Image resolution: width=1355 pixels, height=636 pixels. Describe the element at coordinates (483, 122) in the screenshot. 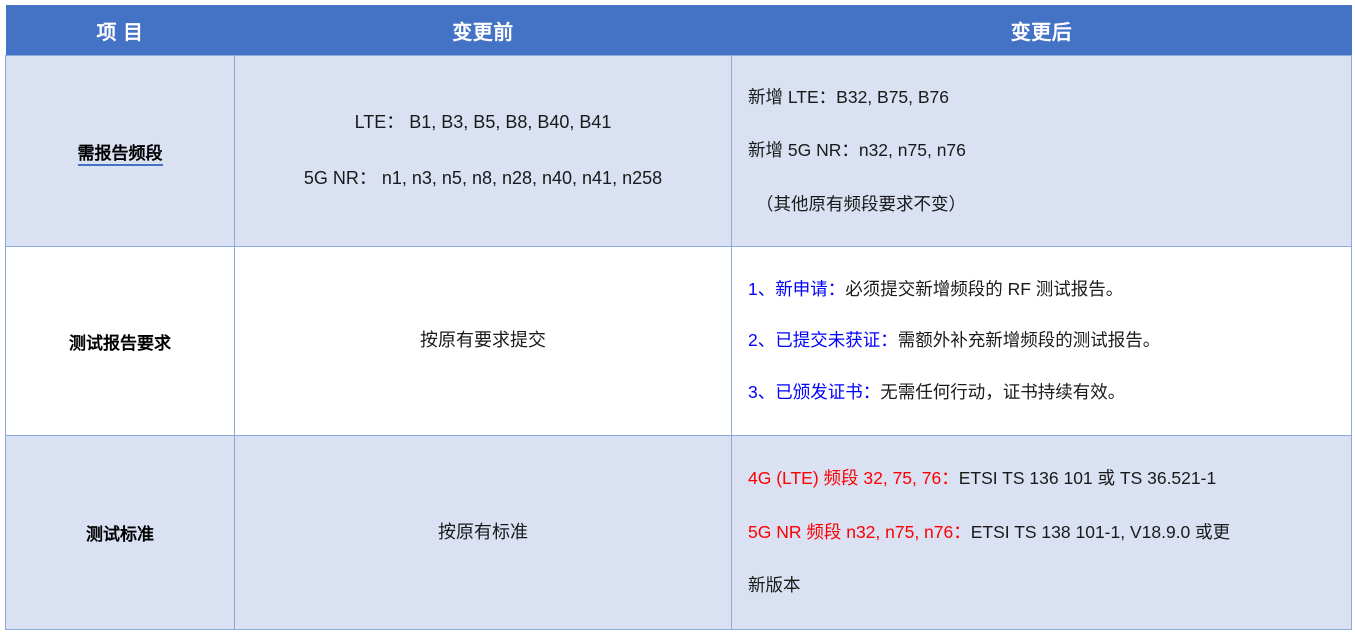

I see `before-lte-bands: LTE： B1, B3, B5, B8, B40, B41` at that location.